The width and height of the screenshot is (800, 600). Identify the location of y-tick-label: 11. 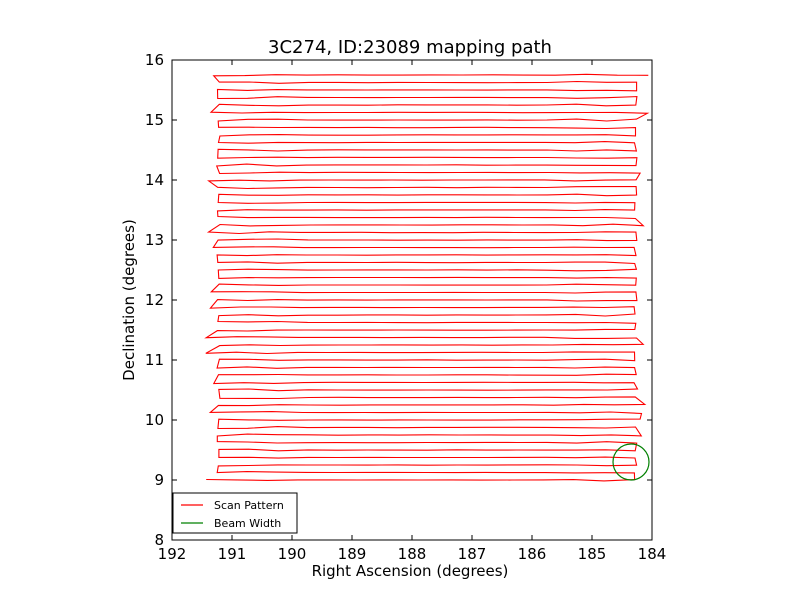
(154, 360).